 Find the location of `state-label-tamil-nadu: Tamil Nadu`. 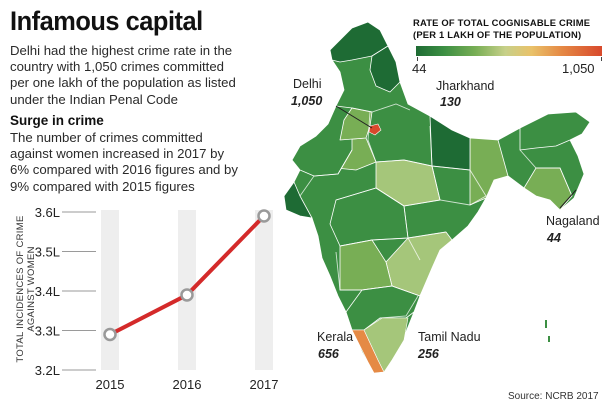

state-label-tamil-nadu: Tamil Nadu is located at coordinates (449, 337).